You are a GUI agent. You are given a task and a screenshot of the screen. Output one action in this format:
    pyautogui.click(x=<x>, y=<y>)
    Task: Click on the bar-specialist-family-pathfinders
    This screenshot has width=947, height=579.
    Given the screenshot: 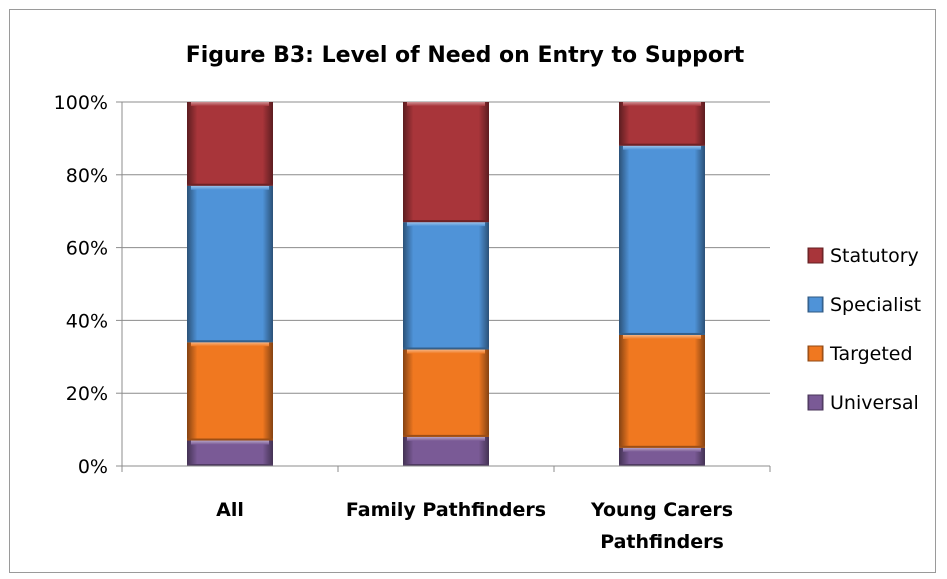 What is the action you would take?
    pyautogui.click(x=446, y=286)
    